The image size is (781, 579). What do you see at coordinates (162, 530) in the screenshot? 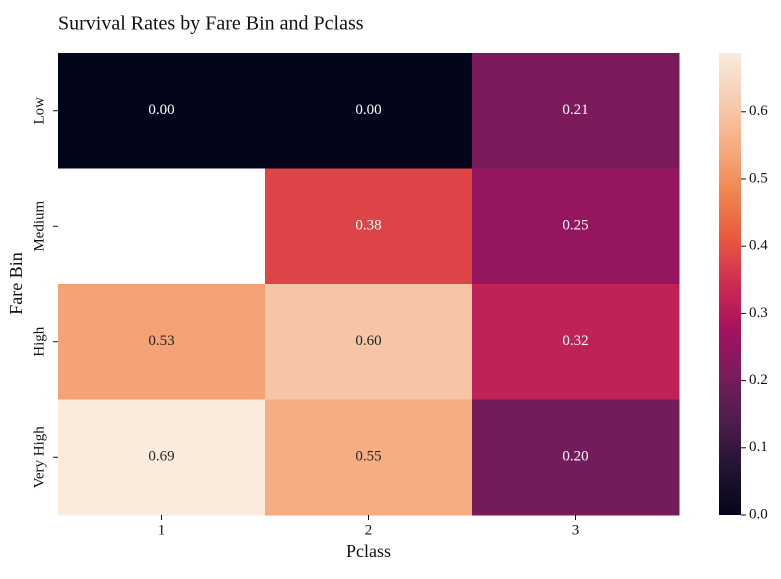
I see `x-tick-label: 1` at bounding box center [162, 530].